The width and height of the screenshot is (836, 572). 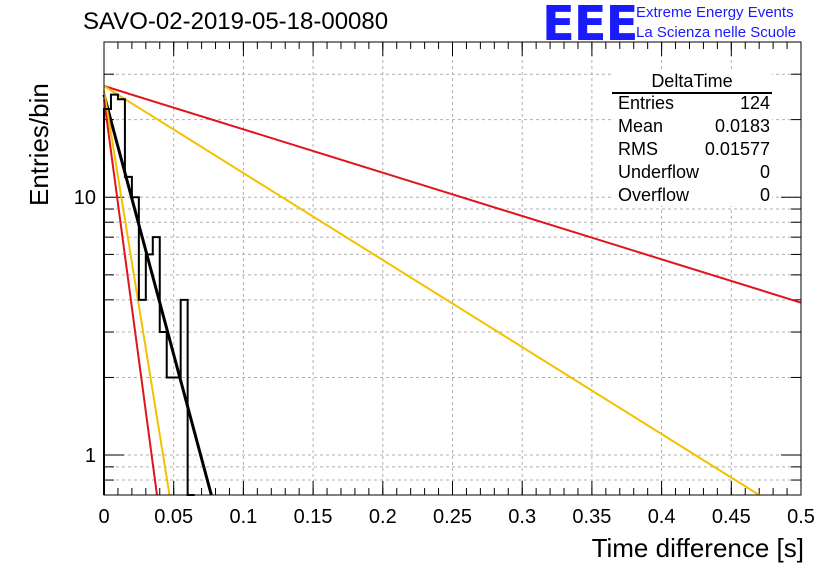 What do you see at coordinates (313, 517) in the screenshot?
I see `x-tick-label: 0.15` at bounding box center [313, 517].